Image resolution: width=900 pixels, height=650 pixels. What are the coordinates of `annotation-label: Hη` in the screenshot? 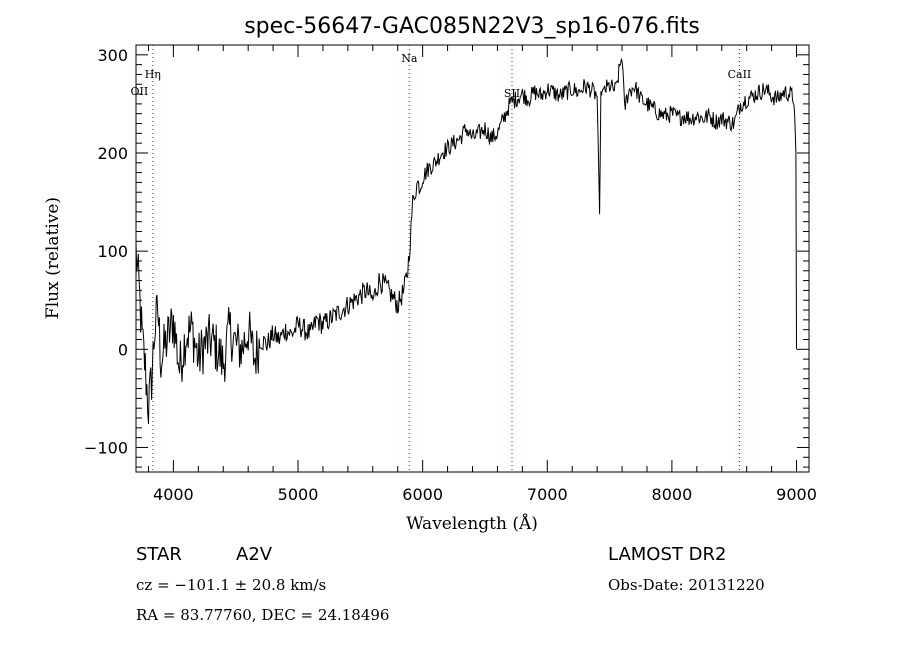 It's located at (153, 74).